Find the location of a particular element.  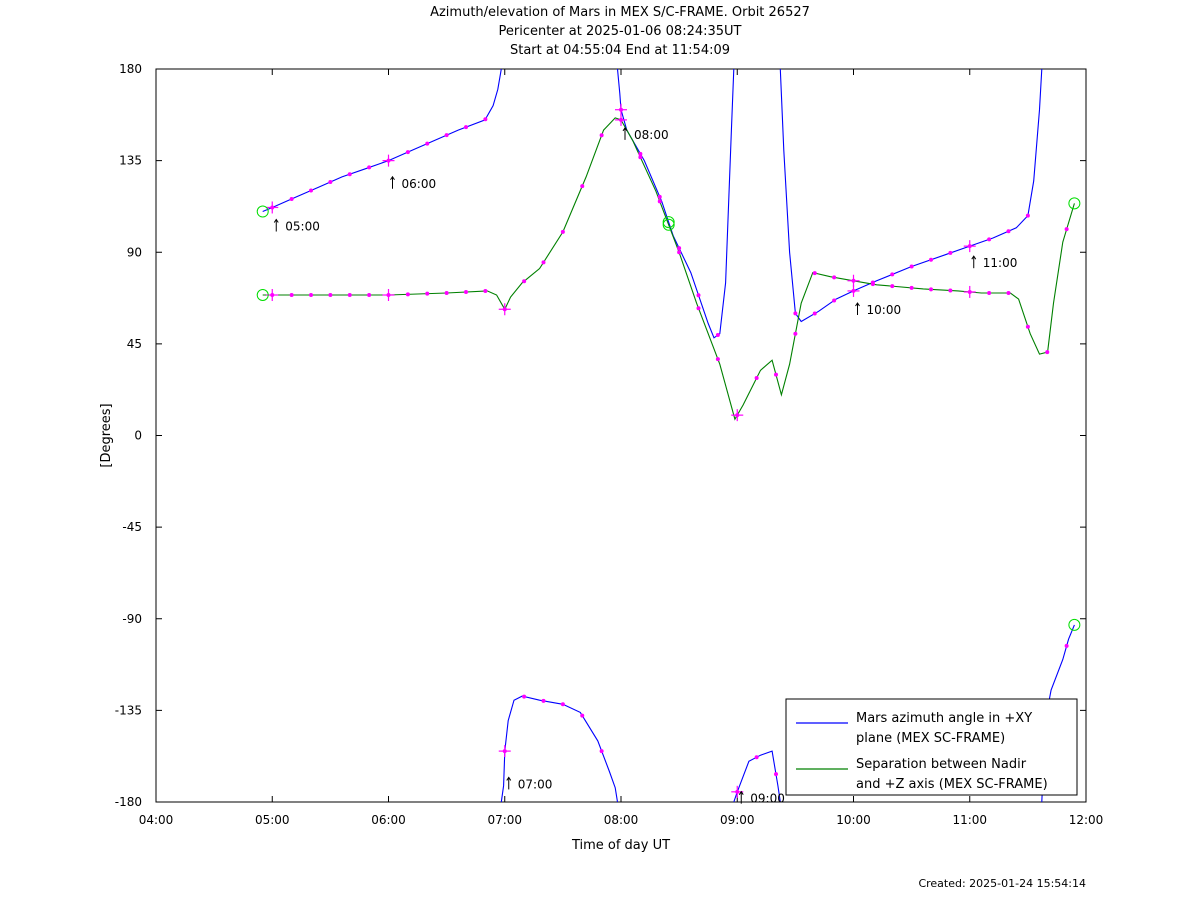

x-tick-label: 11:00 is located at coordinates (969, 820).